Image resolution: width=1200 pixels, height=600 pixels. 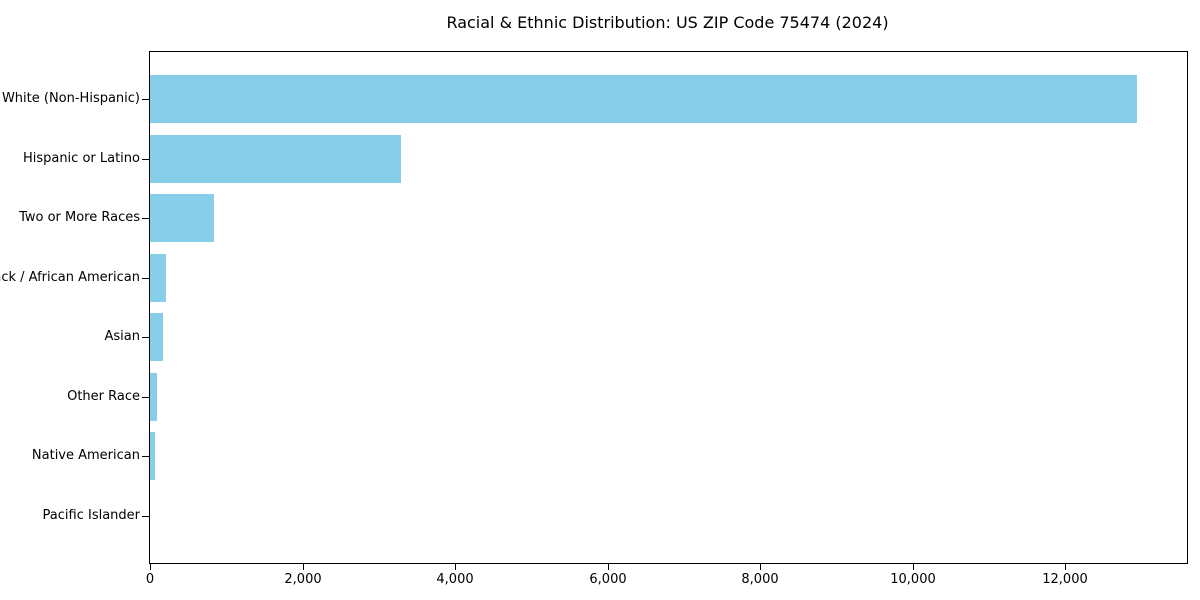 What do you see at coordinates (70, 277) in the screenshot?
I see `y-tick-label: Black / African American` at bounding box center [70, 277].